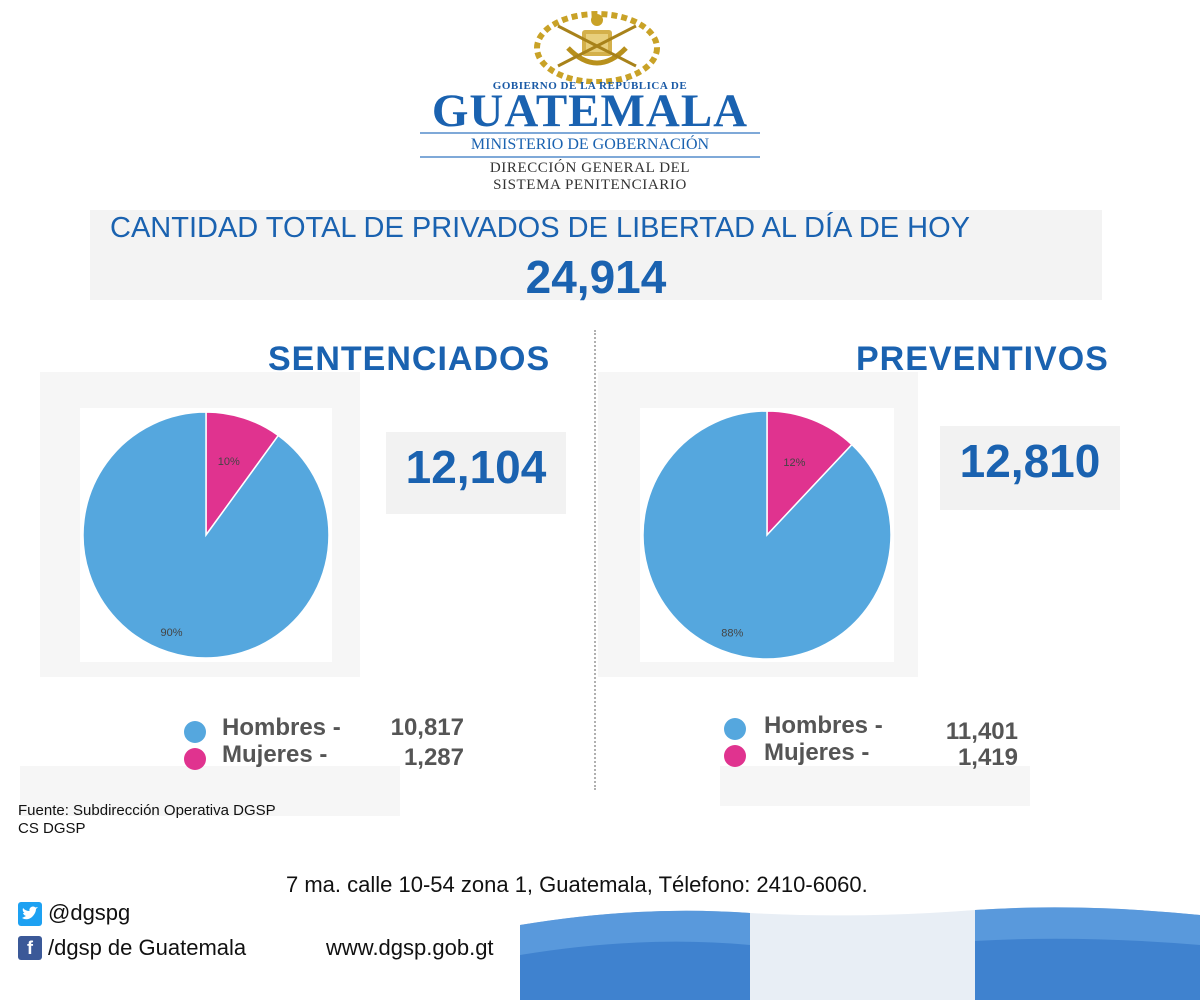  What do you see at coordinates (433, 757) in the screenshot?
I see `legend-mujeres-value: 1,287` at bounding box center [433, 757].